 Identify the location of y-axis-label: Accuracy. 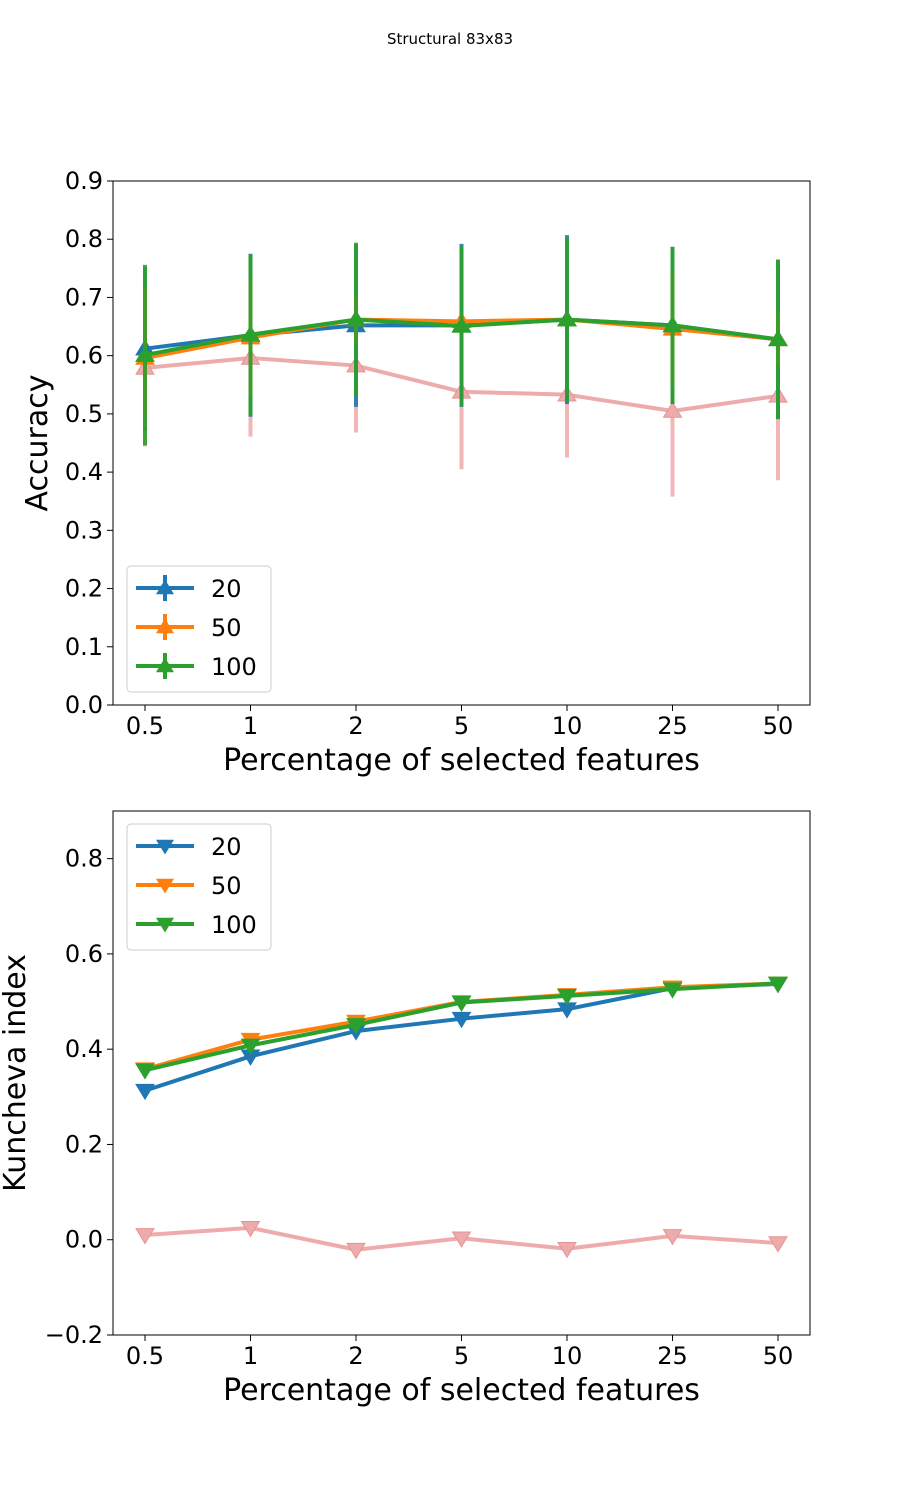
(37, 443).